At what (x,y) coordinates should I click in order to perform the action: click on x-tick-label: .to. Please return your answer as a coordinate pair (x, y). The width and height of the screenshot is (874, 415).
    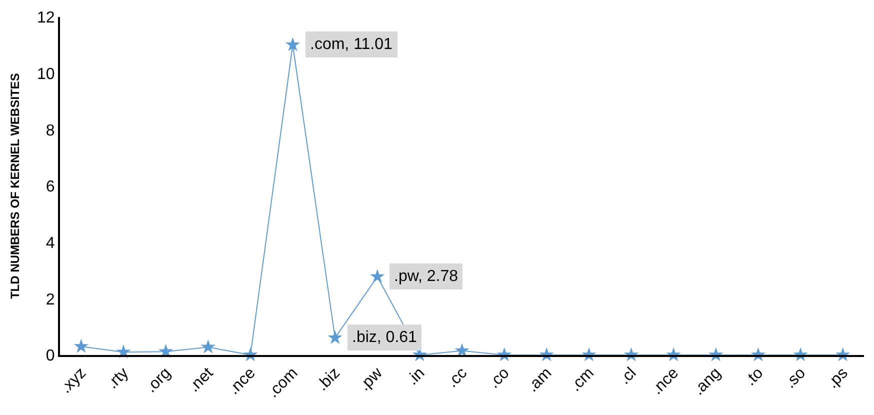
    Looking at the image, I should click on (754, 377).